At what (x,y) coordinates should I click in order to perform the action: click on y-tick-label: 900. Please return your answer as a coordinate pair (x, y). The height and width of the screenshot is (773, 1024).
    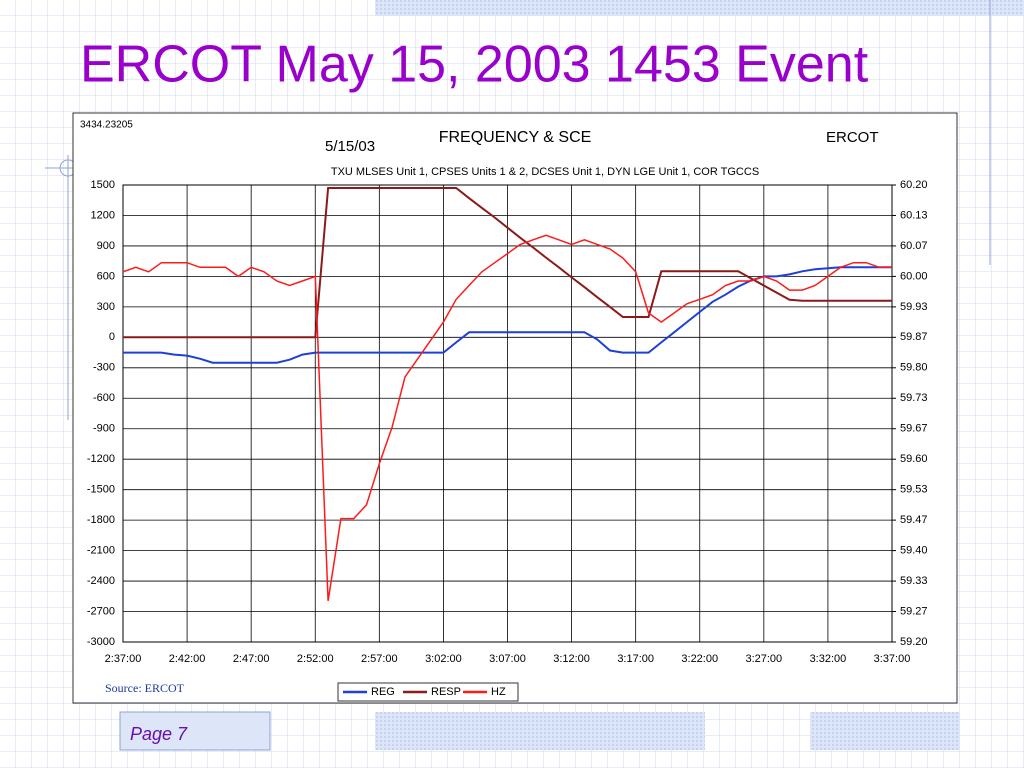
    Looking at the image, I should click on (106, 246).